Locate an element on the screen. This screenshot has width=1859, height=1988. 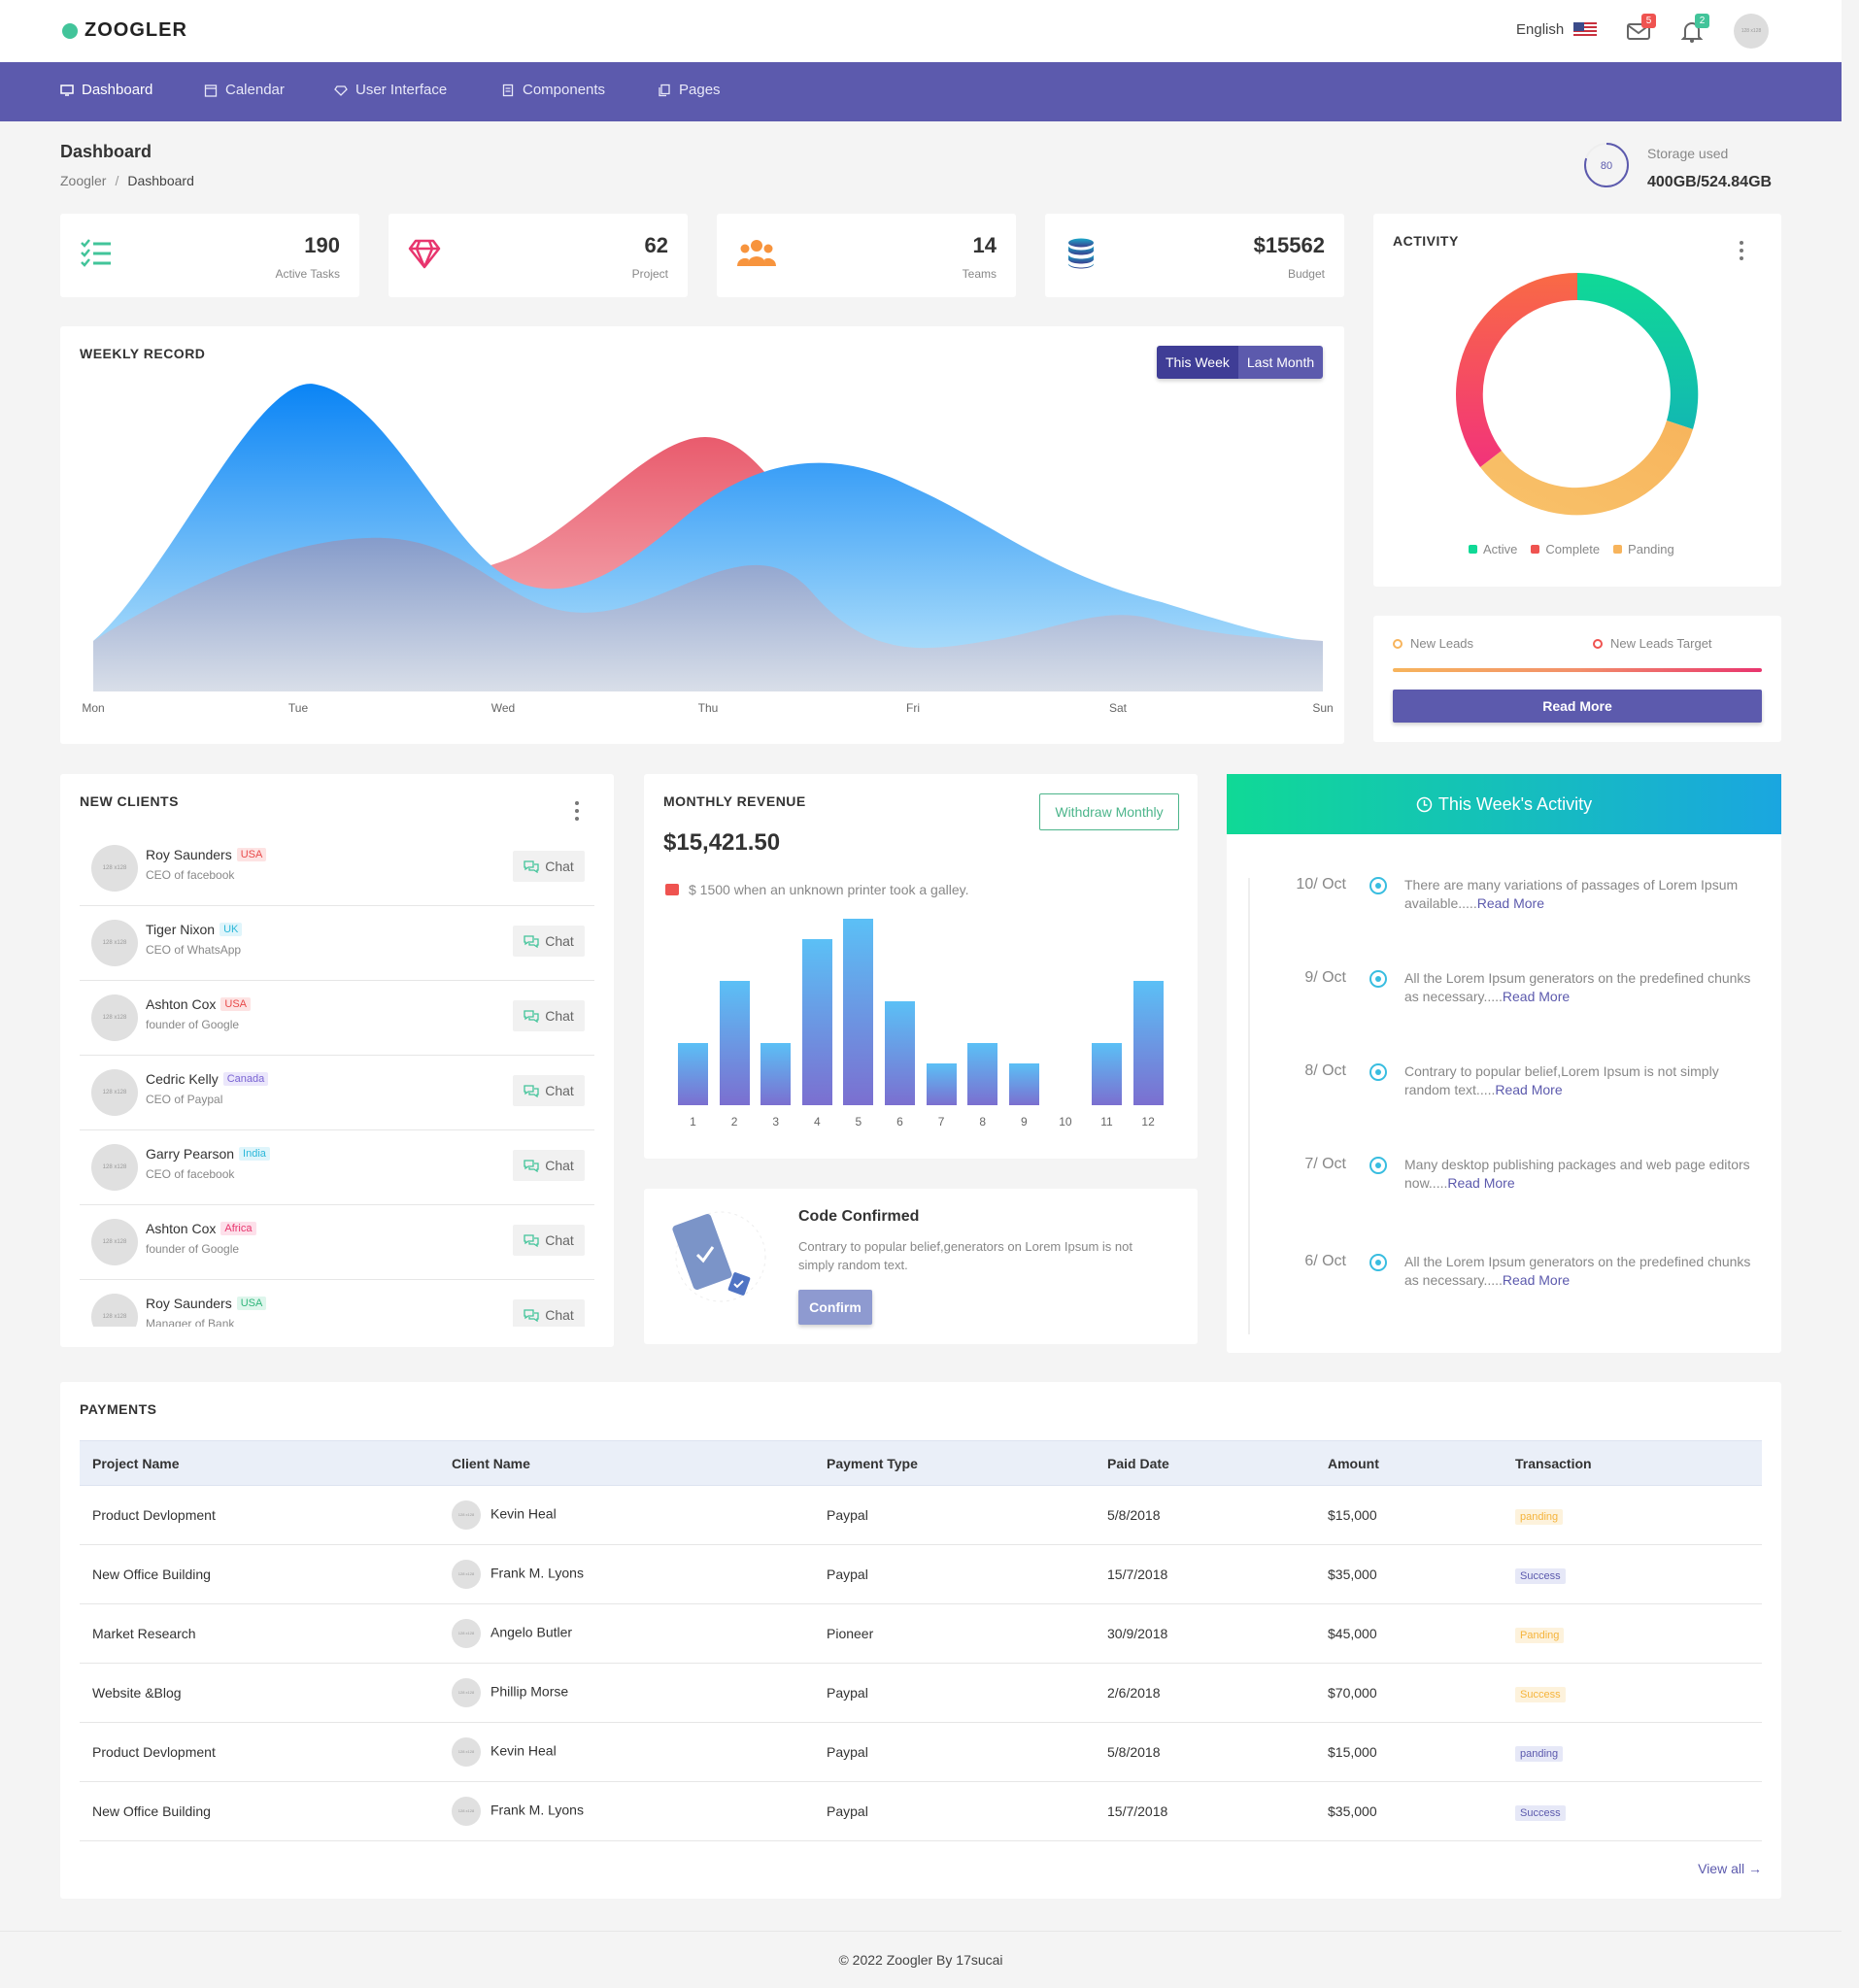
weekly-record-title: WEEKLY RECORD is located at coordinates (143, 353).